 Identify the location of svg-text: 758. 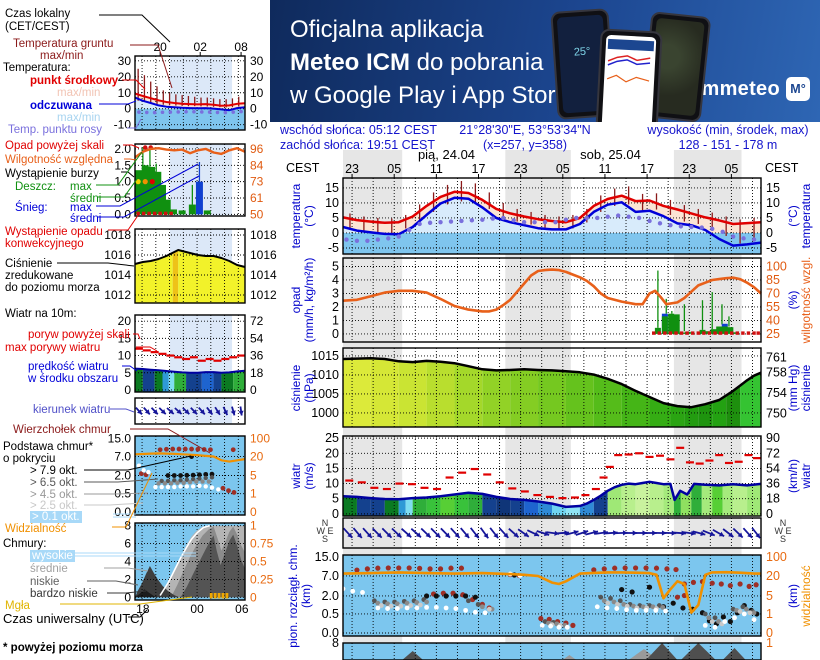
(776, 373).